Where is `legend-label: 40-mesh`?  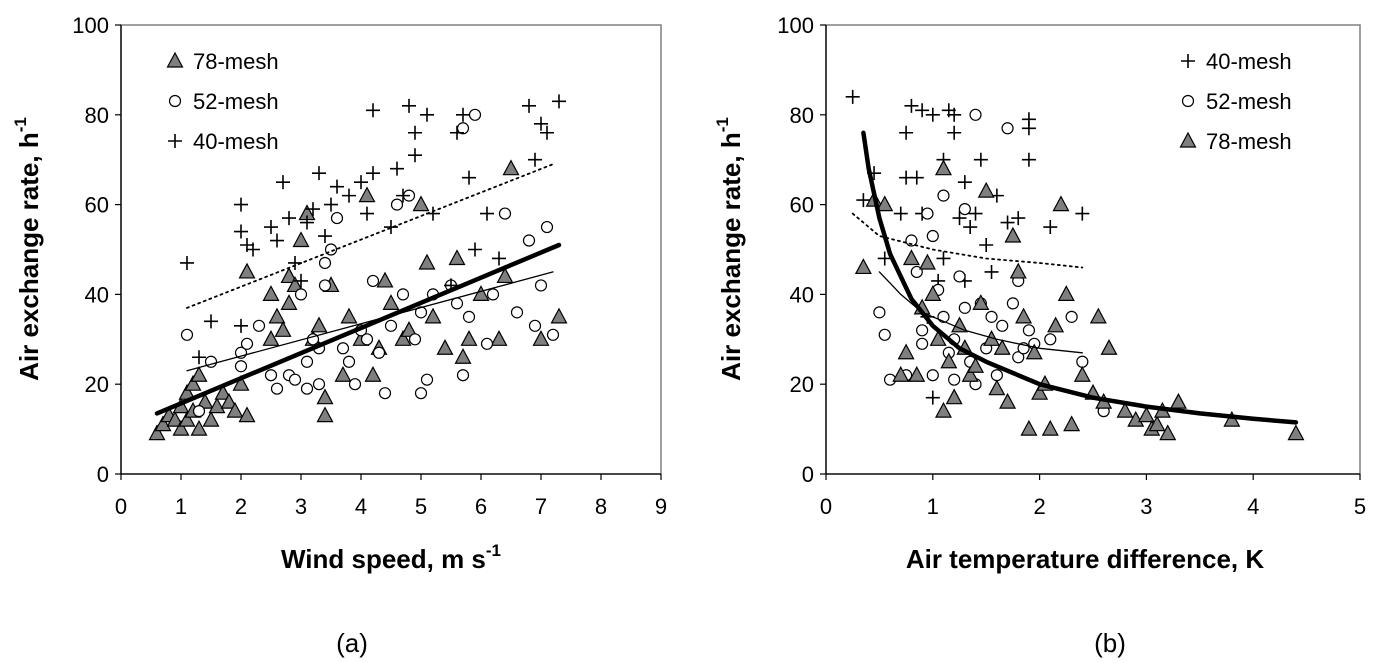 legend-label: 40-mesh is located at coordinates (1249, 61).